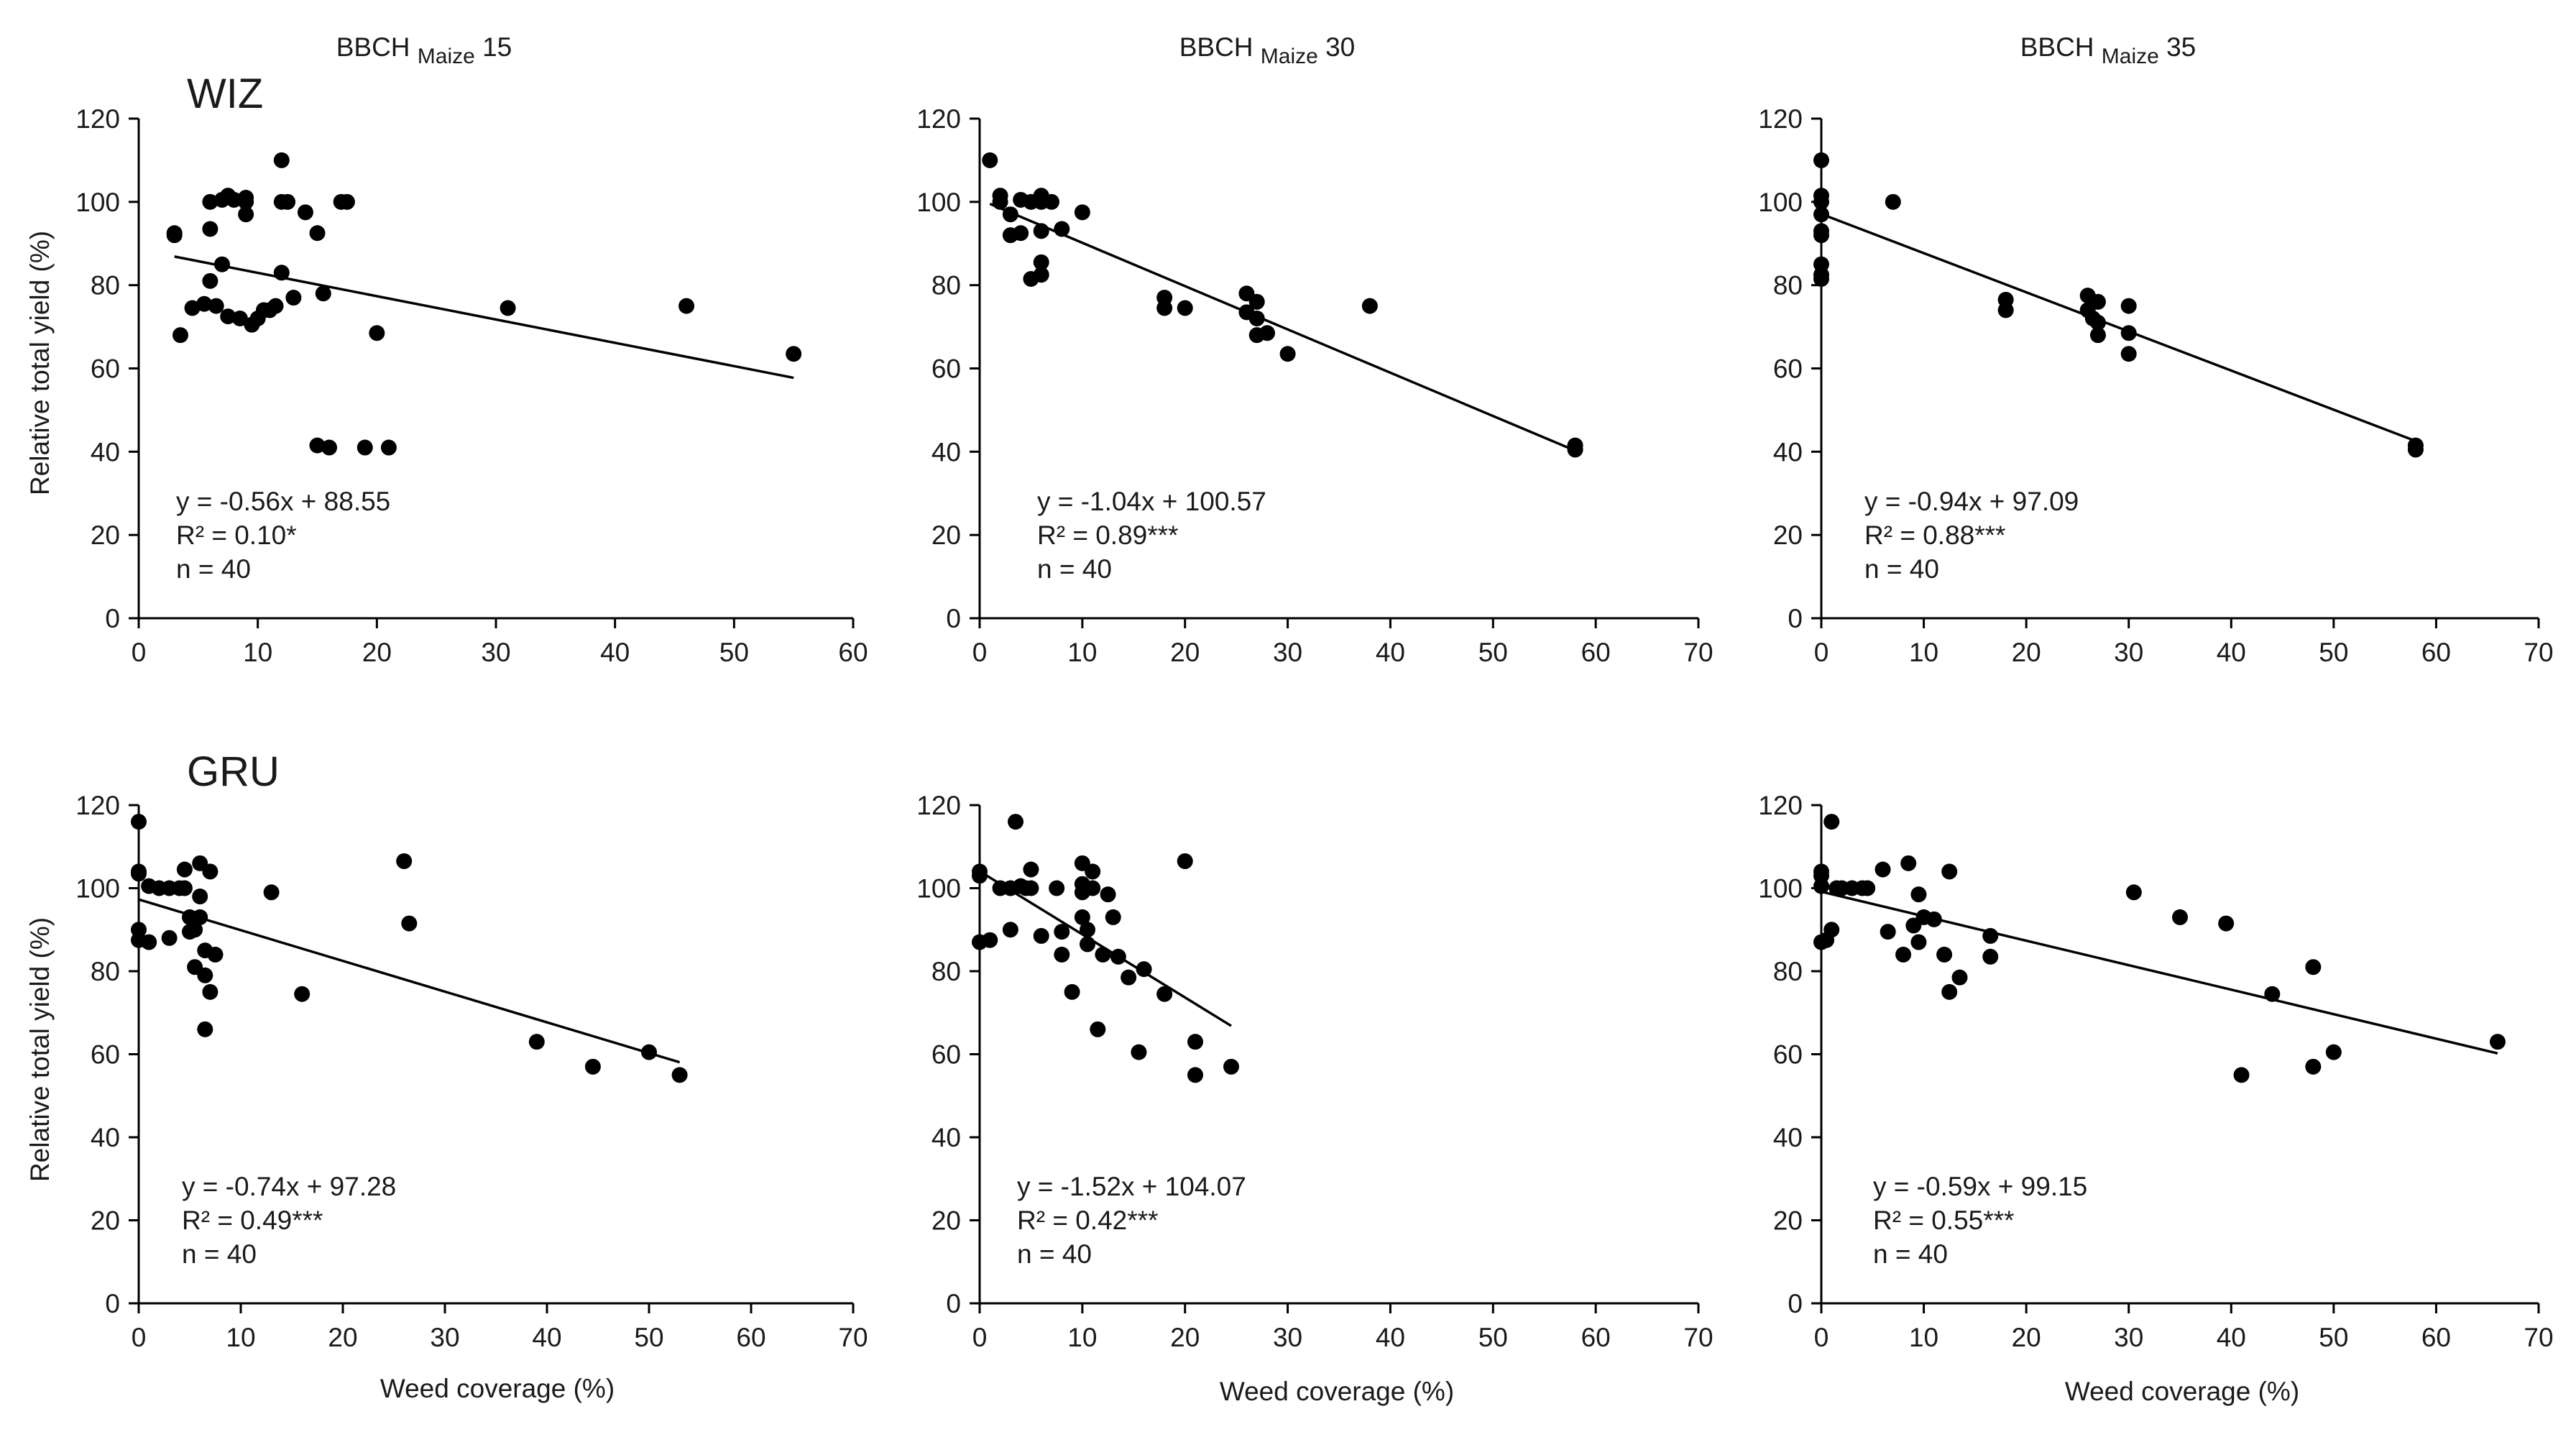 Image resolution: width=2576 pixels, height=1432 pixels. Describe the element at coordinates (1943, 1220) in the screenshot. I see `r-squared-label: R² = 0.55***` at that location.